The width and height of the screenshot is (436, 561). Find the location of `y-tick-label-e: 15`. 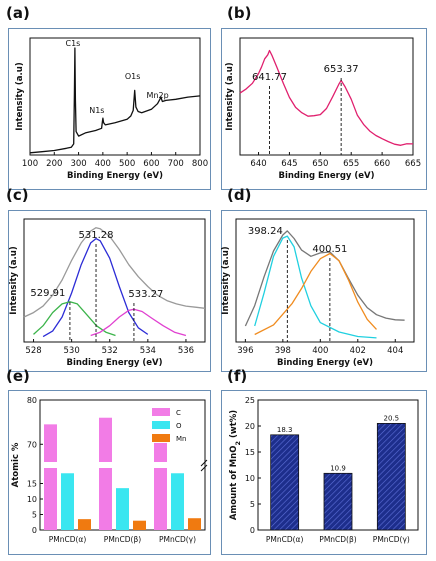

y-tick-label-e: 15 is located at coordinates (32, 484).